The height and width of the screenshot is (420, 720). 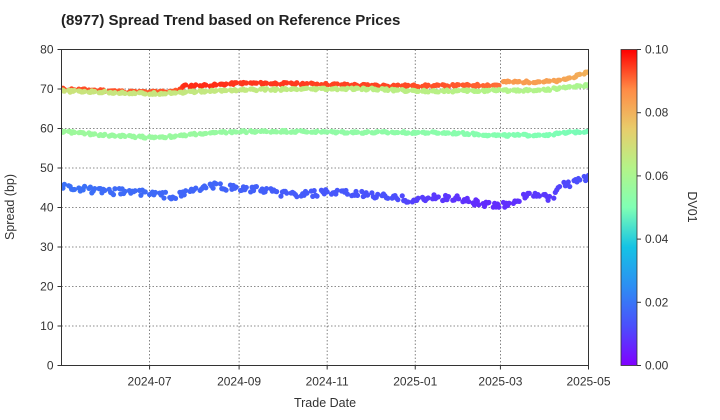 I want to click on colorbar-tick-label: 0.06, so click(x=657, y=176).